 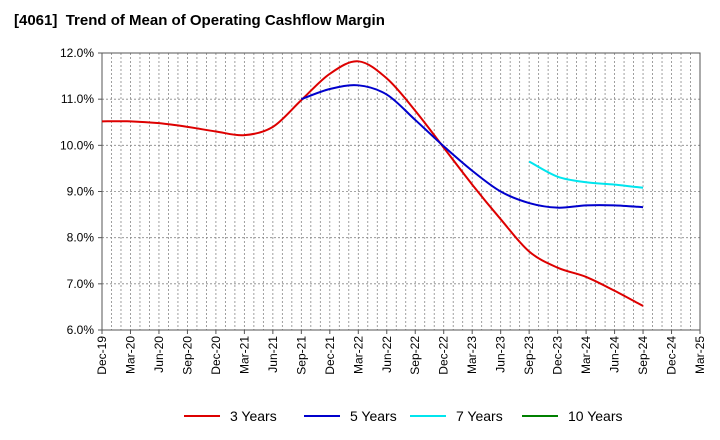 What do you see at coordinates (130, 355) in the screenshot?
I see `x-tick-label: Mar-20` at bounding box center [130, 355].